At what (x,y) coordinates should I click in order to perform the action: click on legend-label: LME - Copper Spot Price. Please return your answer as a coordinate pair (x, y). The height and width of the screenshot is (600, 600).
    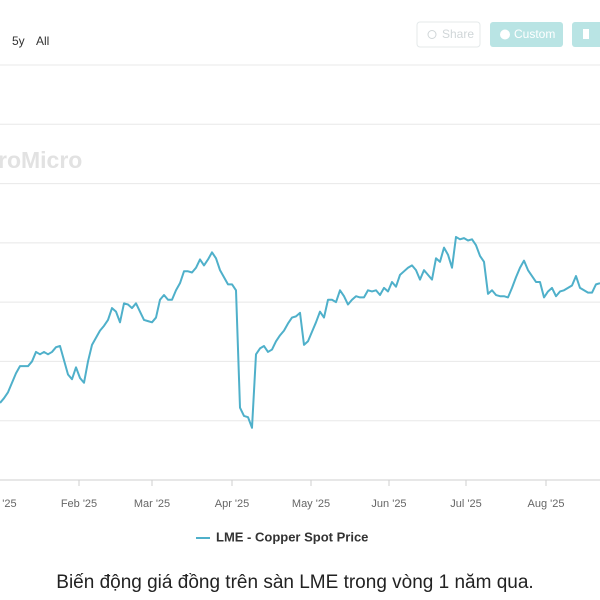
    Looking at the image, I should click on (292, 536).